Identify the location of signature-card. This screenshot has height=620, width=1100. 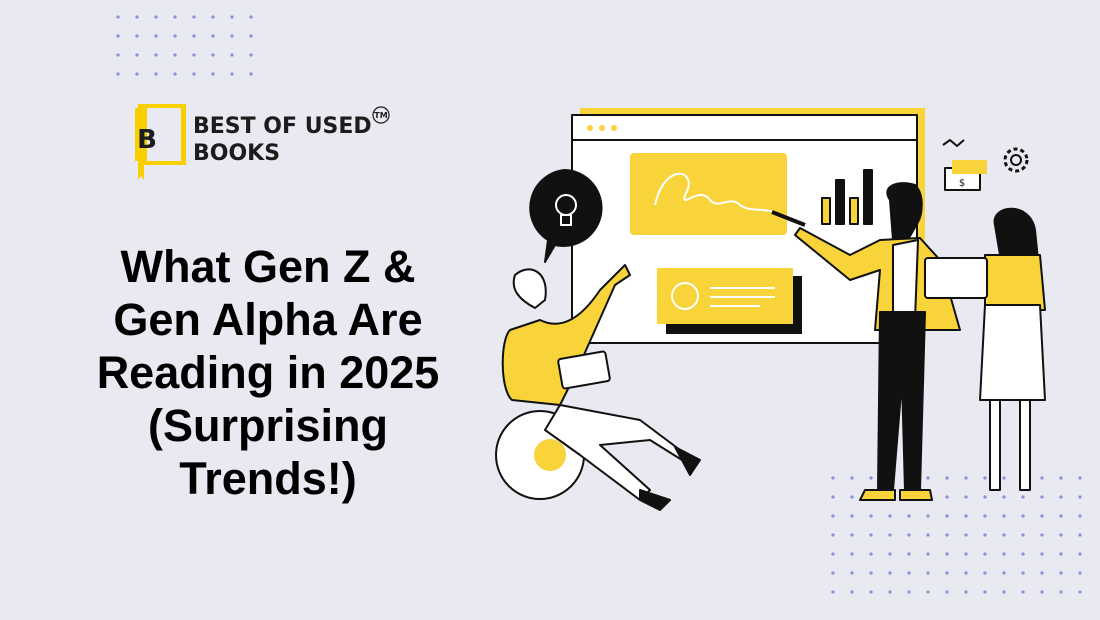
(708, 194).